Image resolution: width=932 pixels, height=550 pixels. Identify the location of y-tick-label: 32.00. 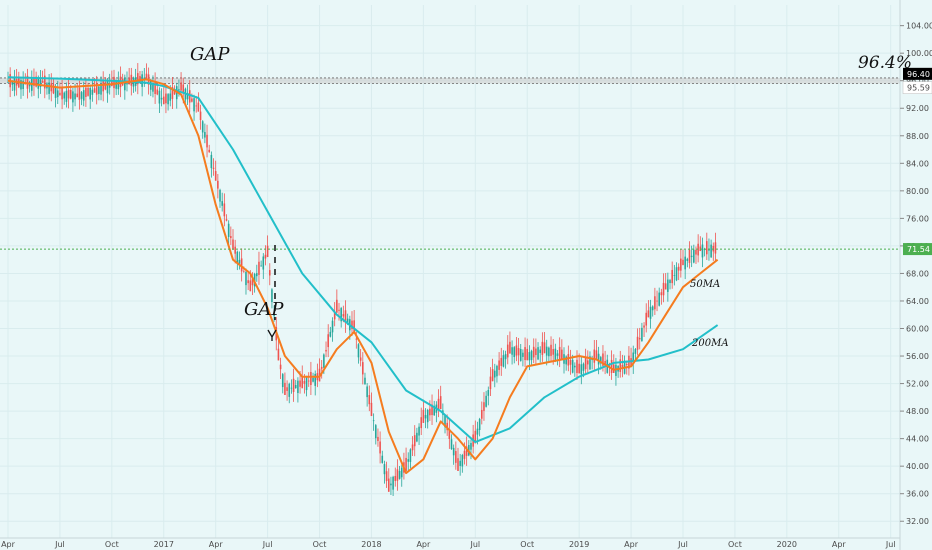
(917, 521).